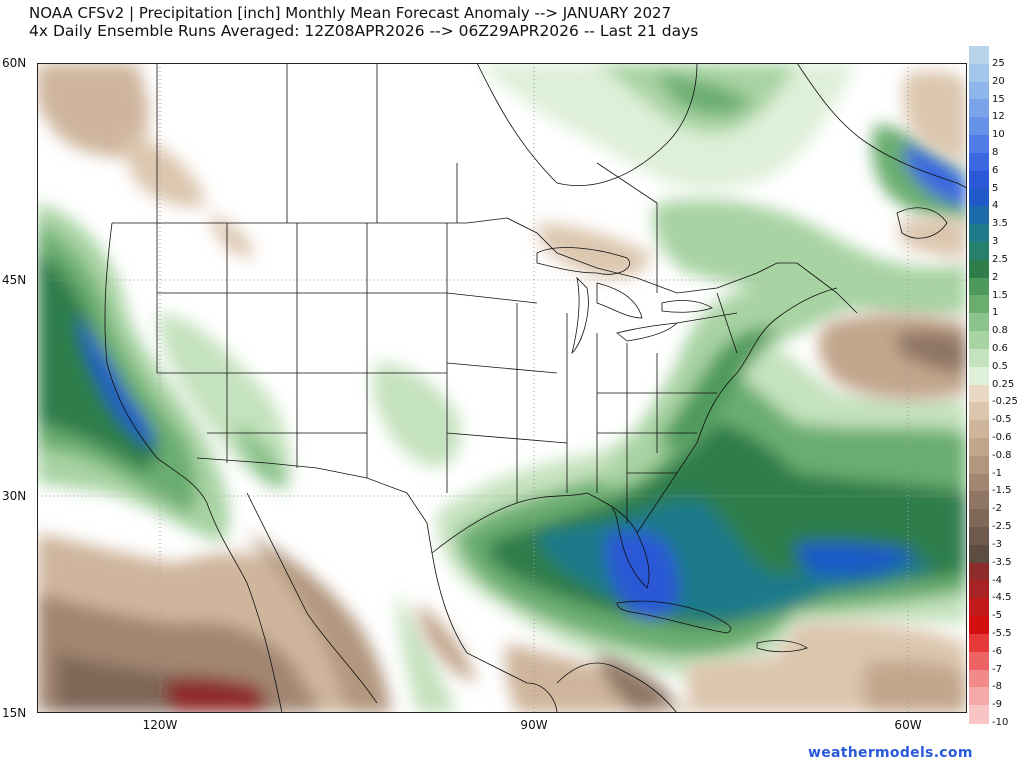 This screenshot has height=768, width=1024. Describe the element at coordinates (1003, 384) in the screenshot. I see `colorbar-label: 0.25` at that location.